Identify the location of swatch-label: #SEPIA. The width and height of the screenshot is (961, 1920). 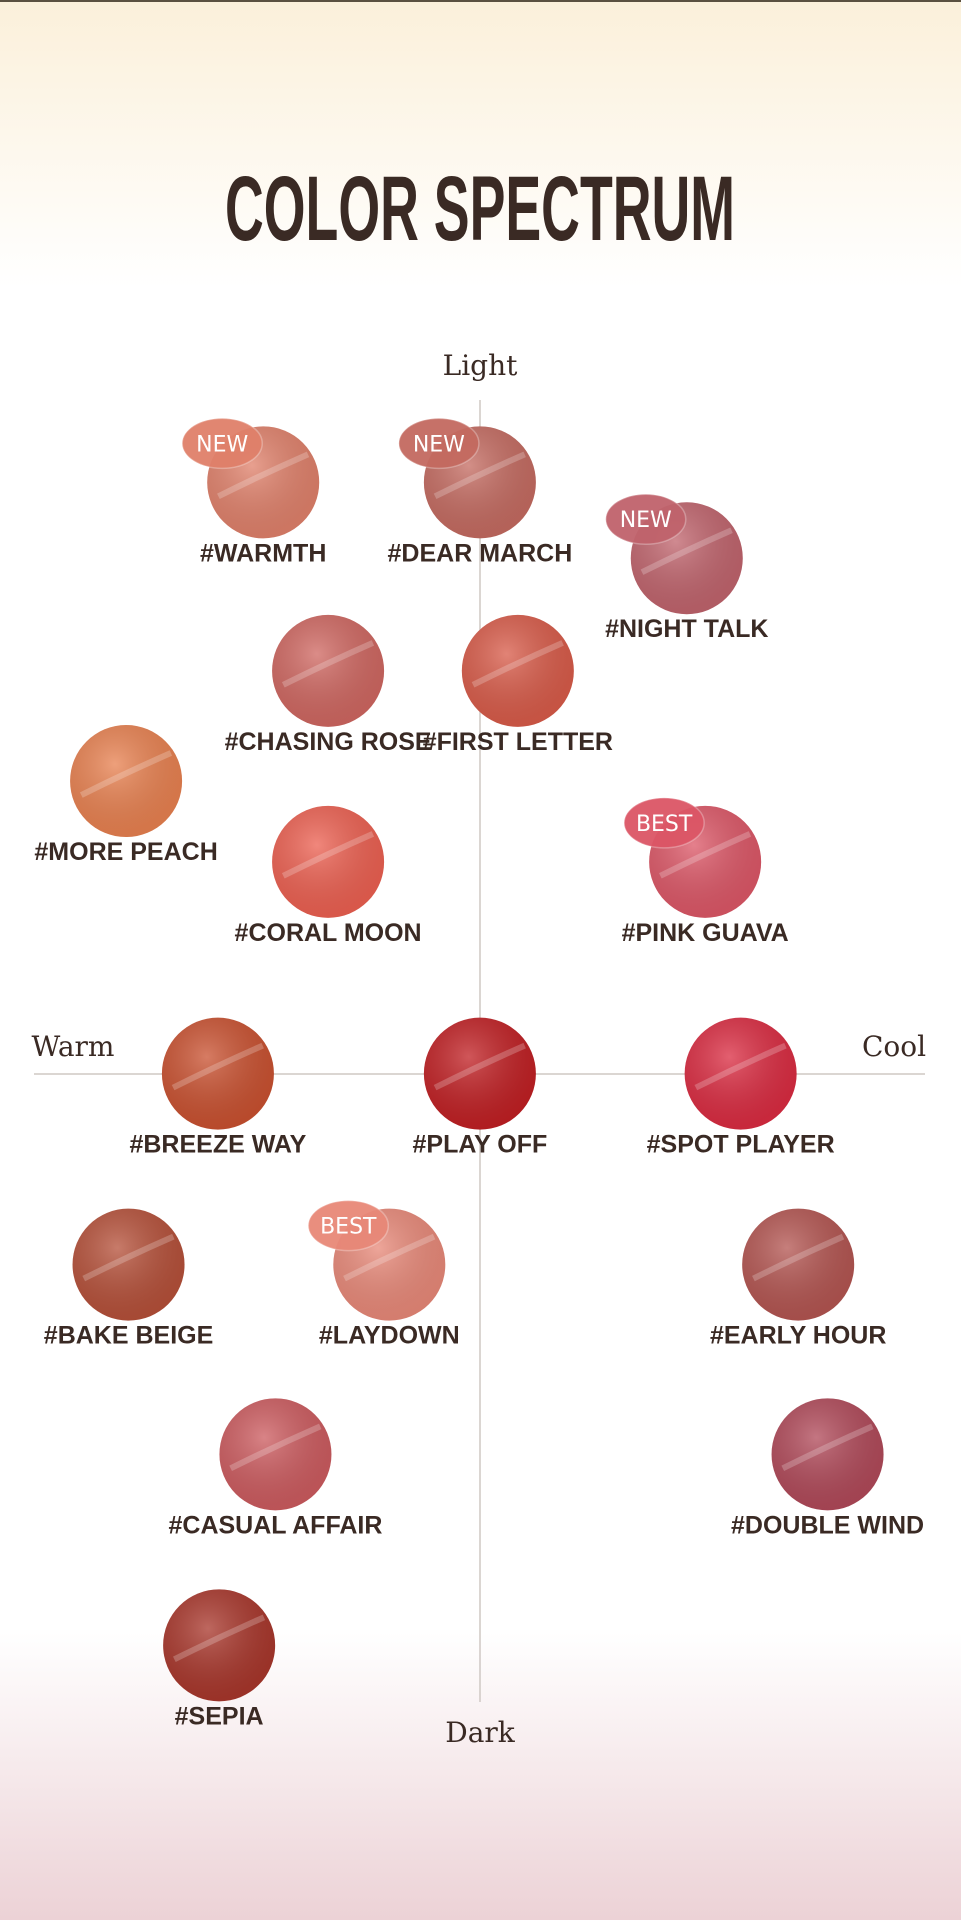
(219, 1716).